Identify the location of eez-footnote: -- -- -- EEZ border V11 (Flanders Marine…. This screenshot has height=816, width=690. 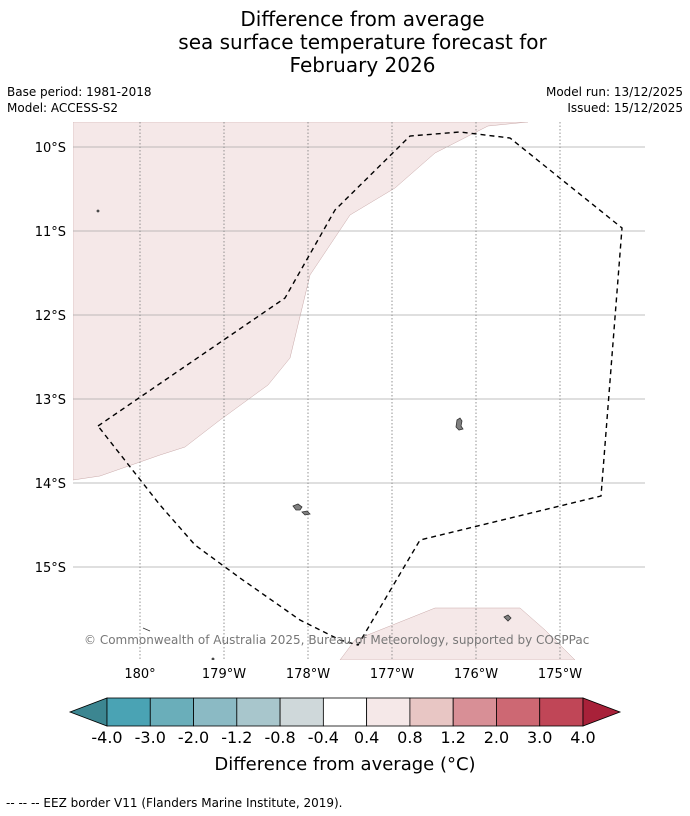
(174, 803).